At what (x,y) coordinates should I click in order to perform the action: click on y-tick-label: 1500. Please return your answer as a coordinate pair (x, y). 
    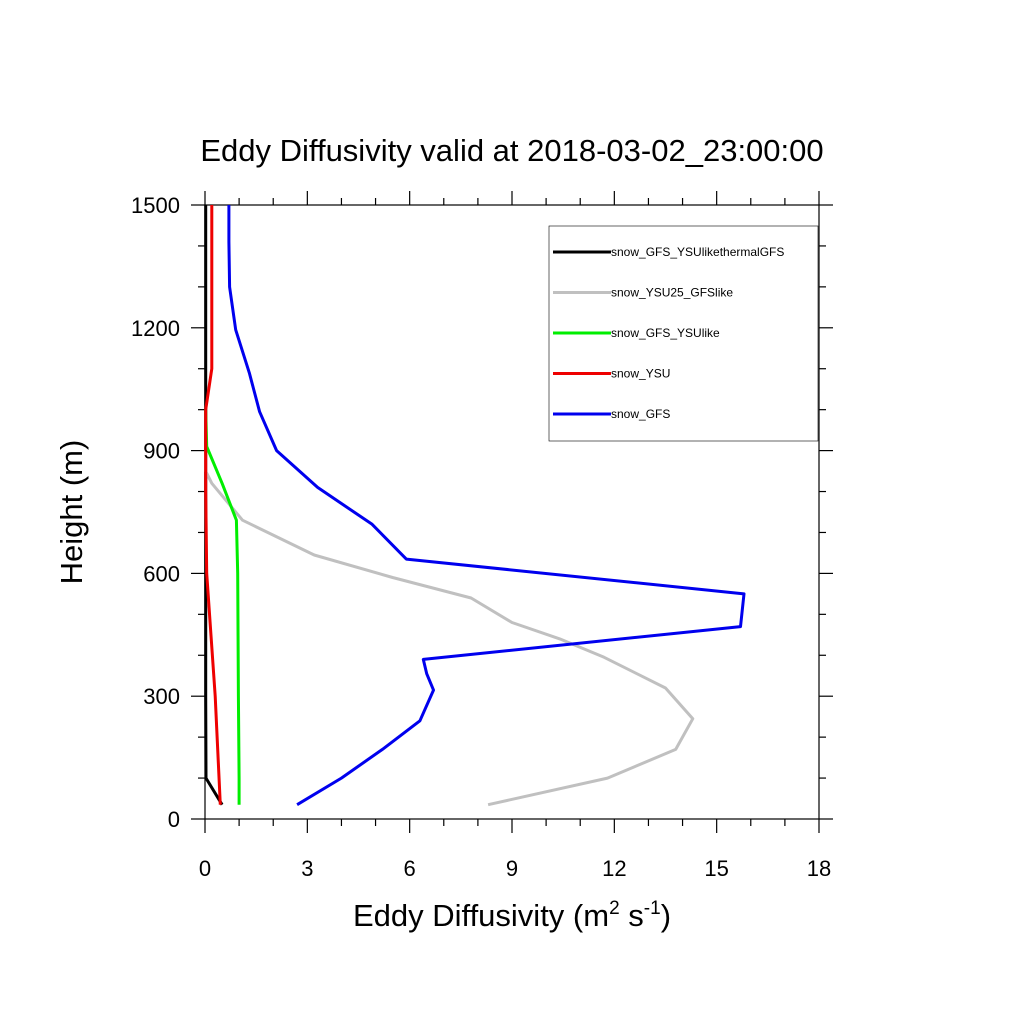
    Looking at the image, I should click on (155, 205).